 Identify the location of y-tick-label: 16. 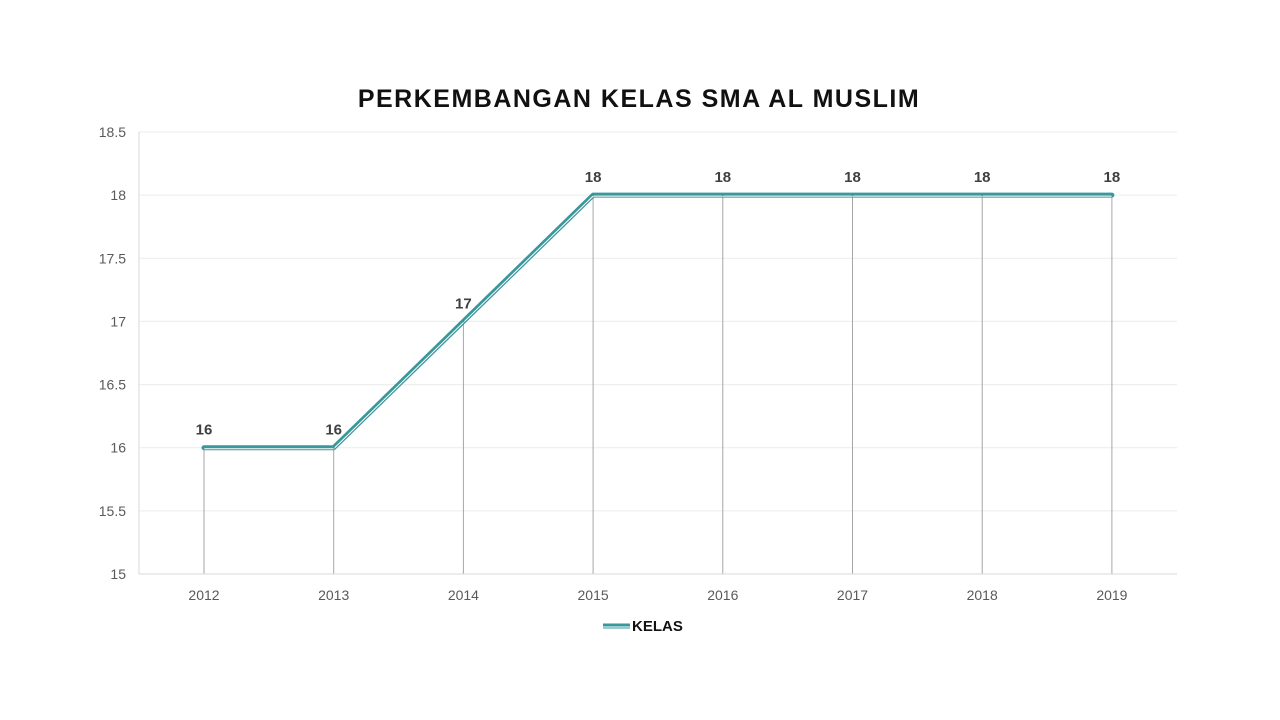
(118, 448).